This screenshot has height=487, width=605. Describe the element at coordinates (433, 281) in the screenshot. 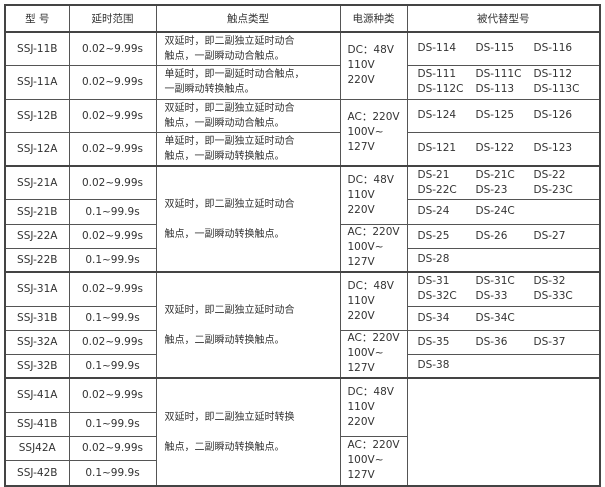

I see `replaced-model: DS-31` at that location.